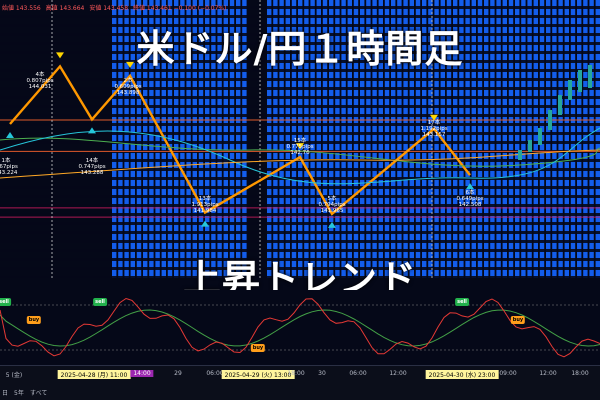 The height and width of the screenshot is (400, 600). I want to click on swing-annotation: 1本0.67pips143.224, so click(9, 167).